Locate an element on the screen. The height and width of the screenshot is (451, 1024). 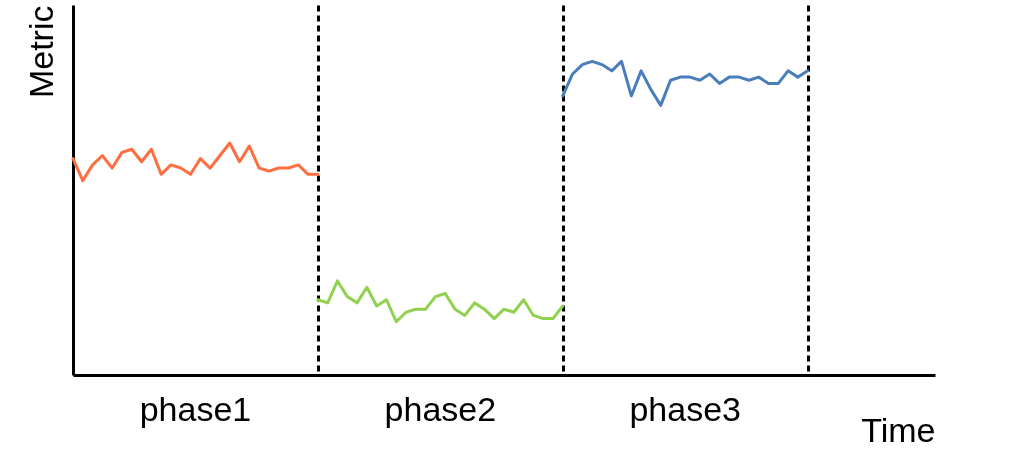
text: phase2 is located at coordinates (440, 409).